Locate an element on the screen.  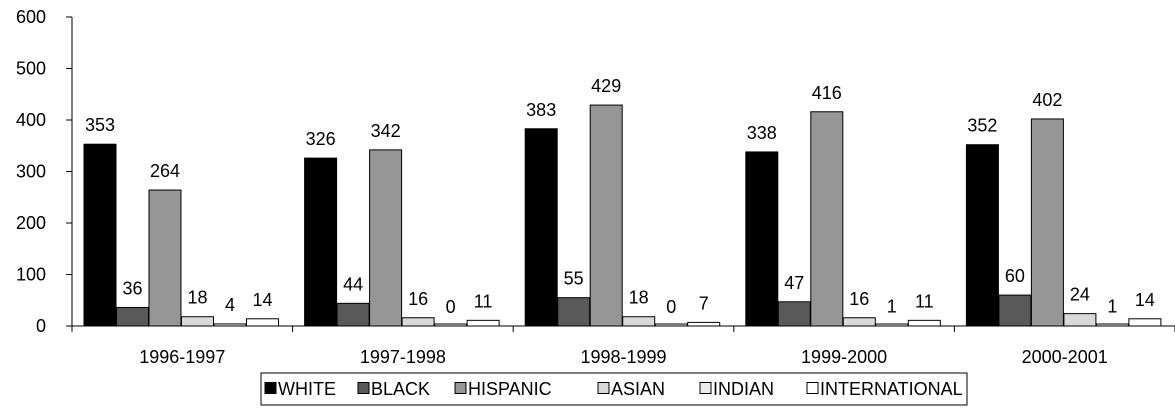
data-label-white-1997-1998: 326 is located at coordinates (321, 139).